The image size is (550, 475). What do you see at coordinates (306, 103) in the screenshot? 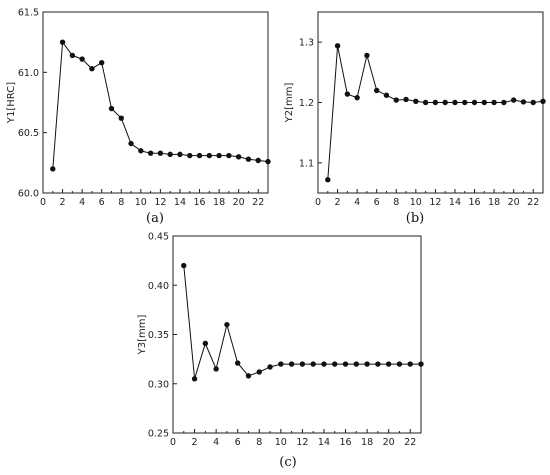
I see `y-tick-label: 1.2` at bounding box center [306, 103].